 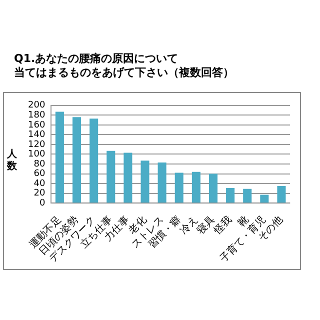 I want to click on chart-subtitle: 当てはまるものをあげて下さい（複数回答）, so click(x=124, y=73).